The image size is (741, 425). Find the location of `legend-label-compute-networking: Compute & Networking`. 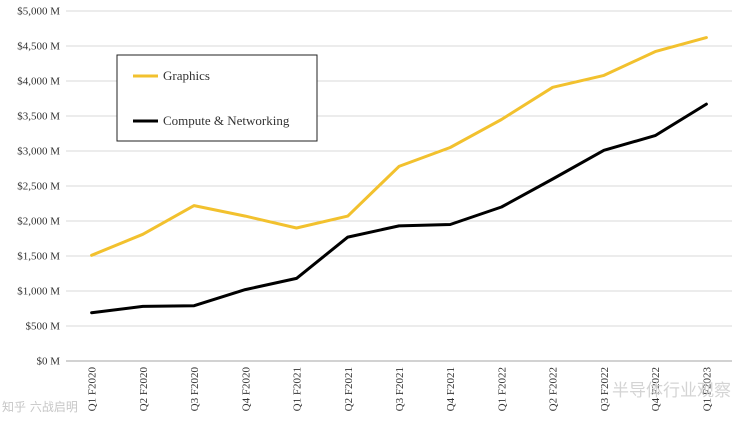

legend-label-compute-networking: Compute & Networking is located at coordinates (226, 120).